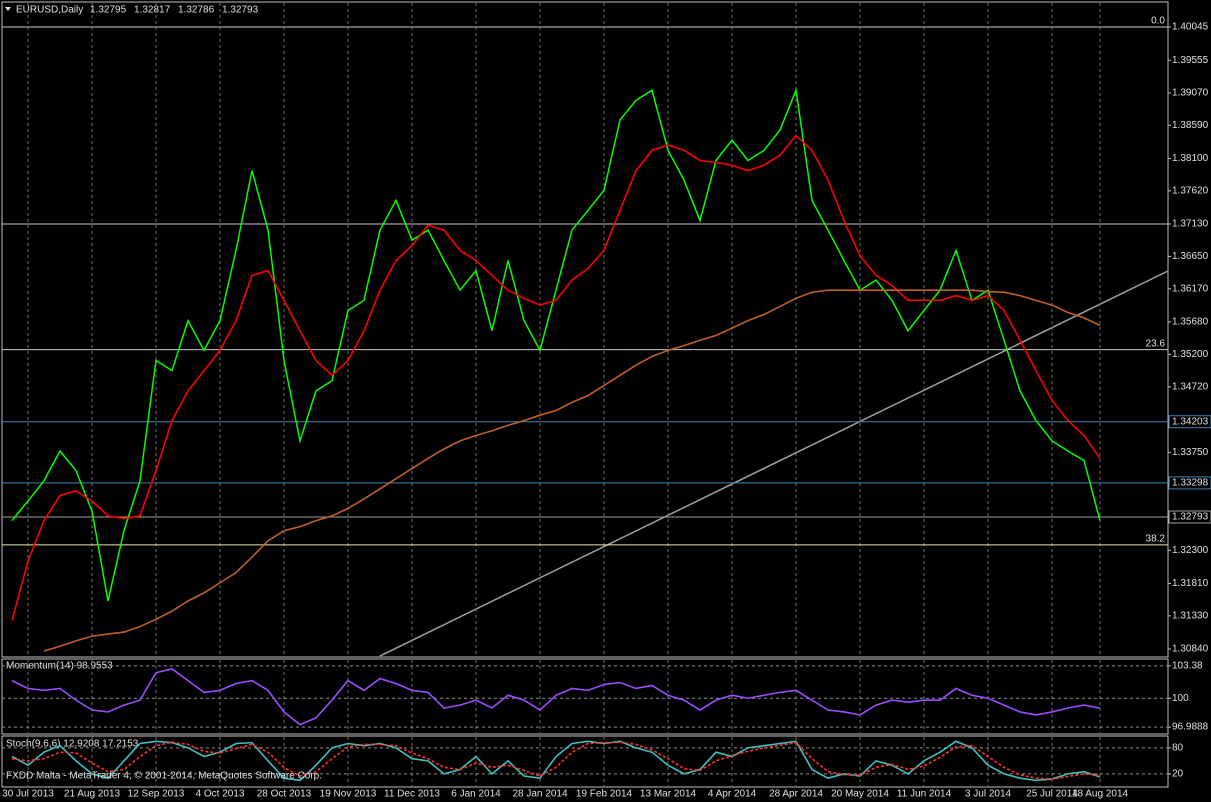 The image size is (1211, 802). I want to click on x-tick-label: 4 Apr 2014, so click(732, 794).